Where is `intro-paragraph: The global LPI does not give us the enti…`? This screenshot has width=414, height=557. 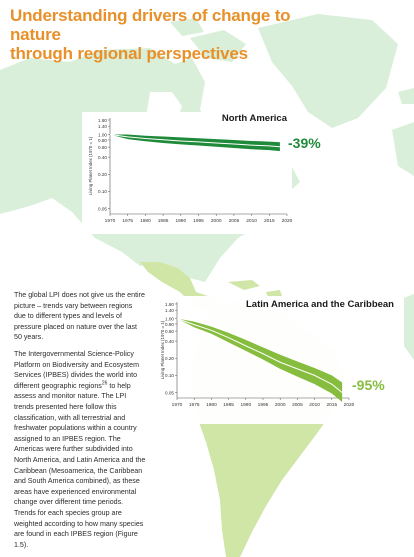 intro-paragraph: The global LPI does not give us the enti… is located at coordinates (79, 316).